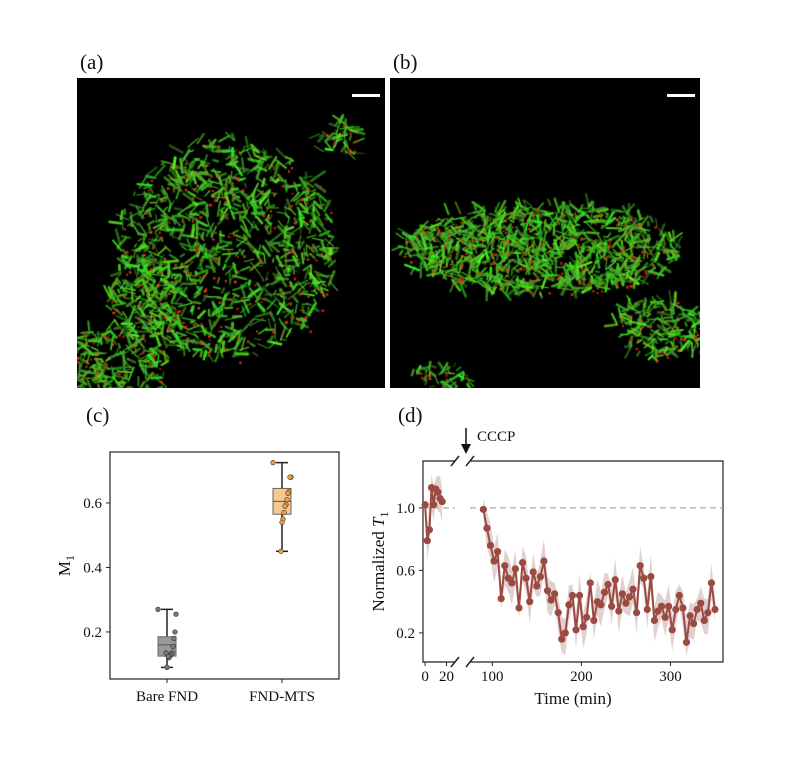 Image resolution: width=799 pixels, height=779 pixels. I want to click on panel-label-a: (a), so click(92, 62).